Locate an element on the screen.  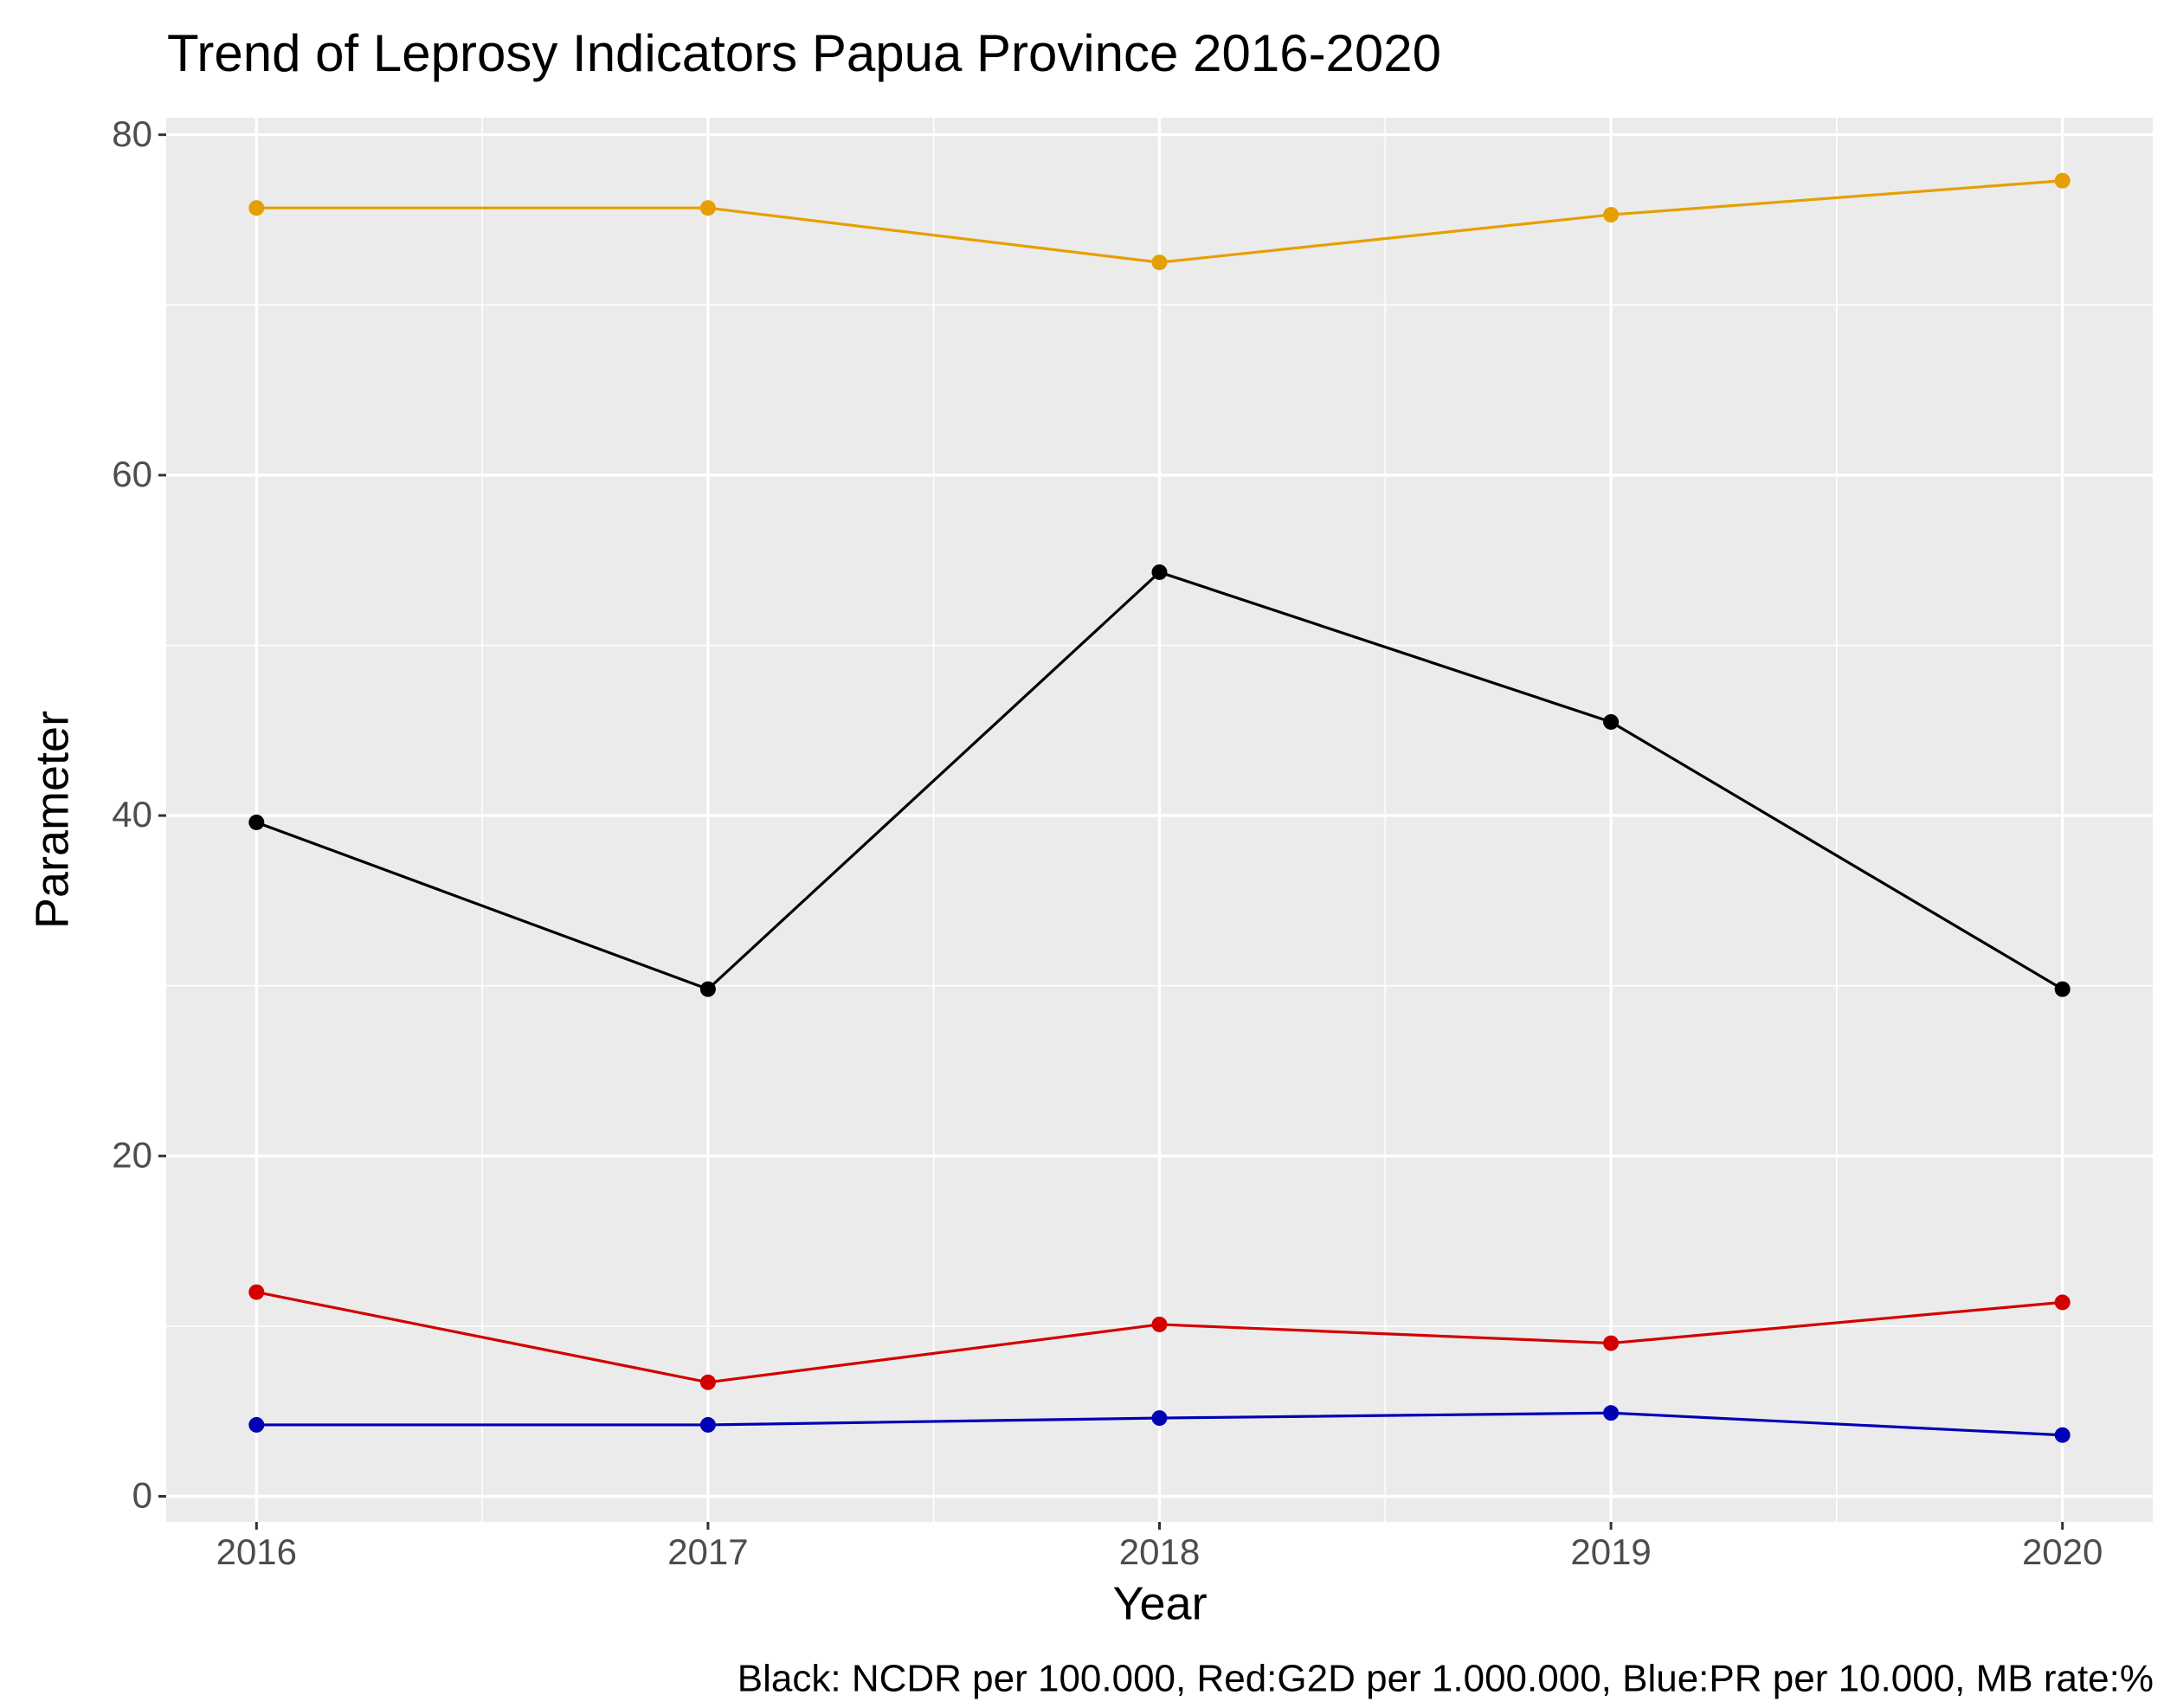
x-tick-label: 2016 is located at coordinates (256, 1551).